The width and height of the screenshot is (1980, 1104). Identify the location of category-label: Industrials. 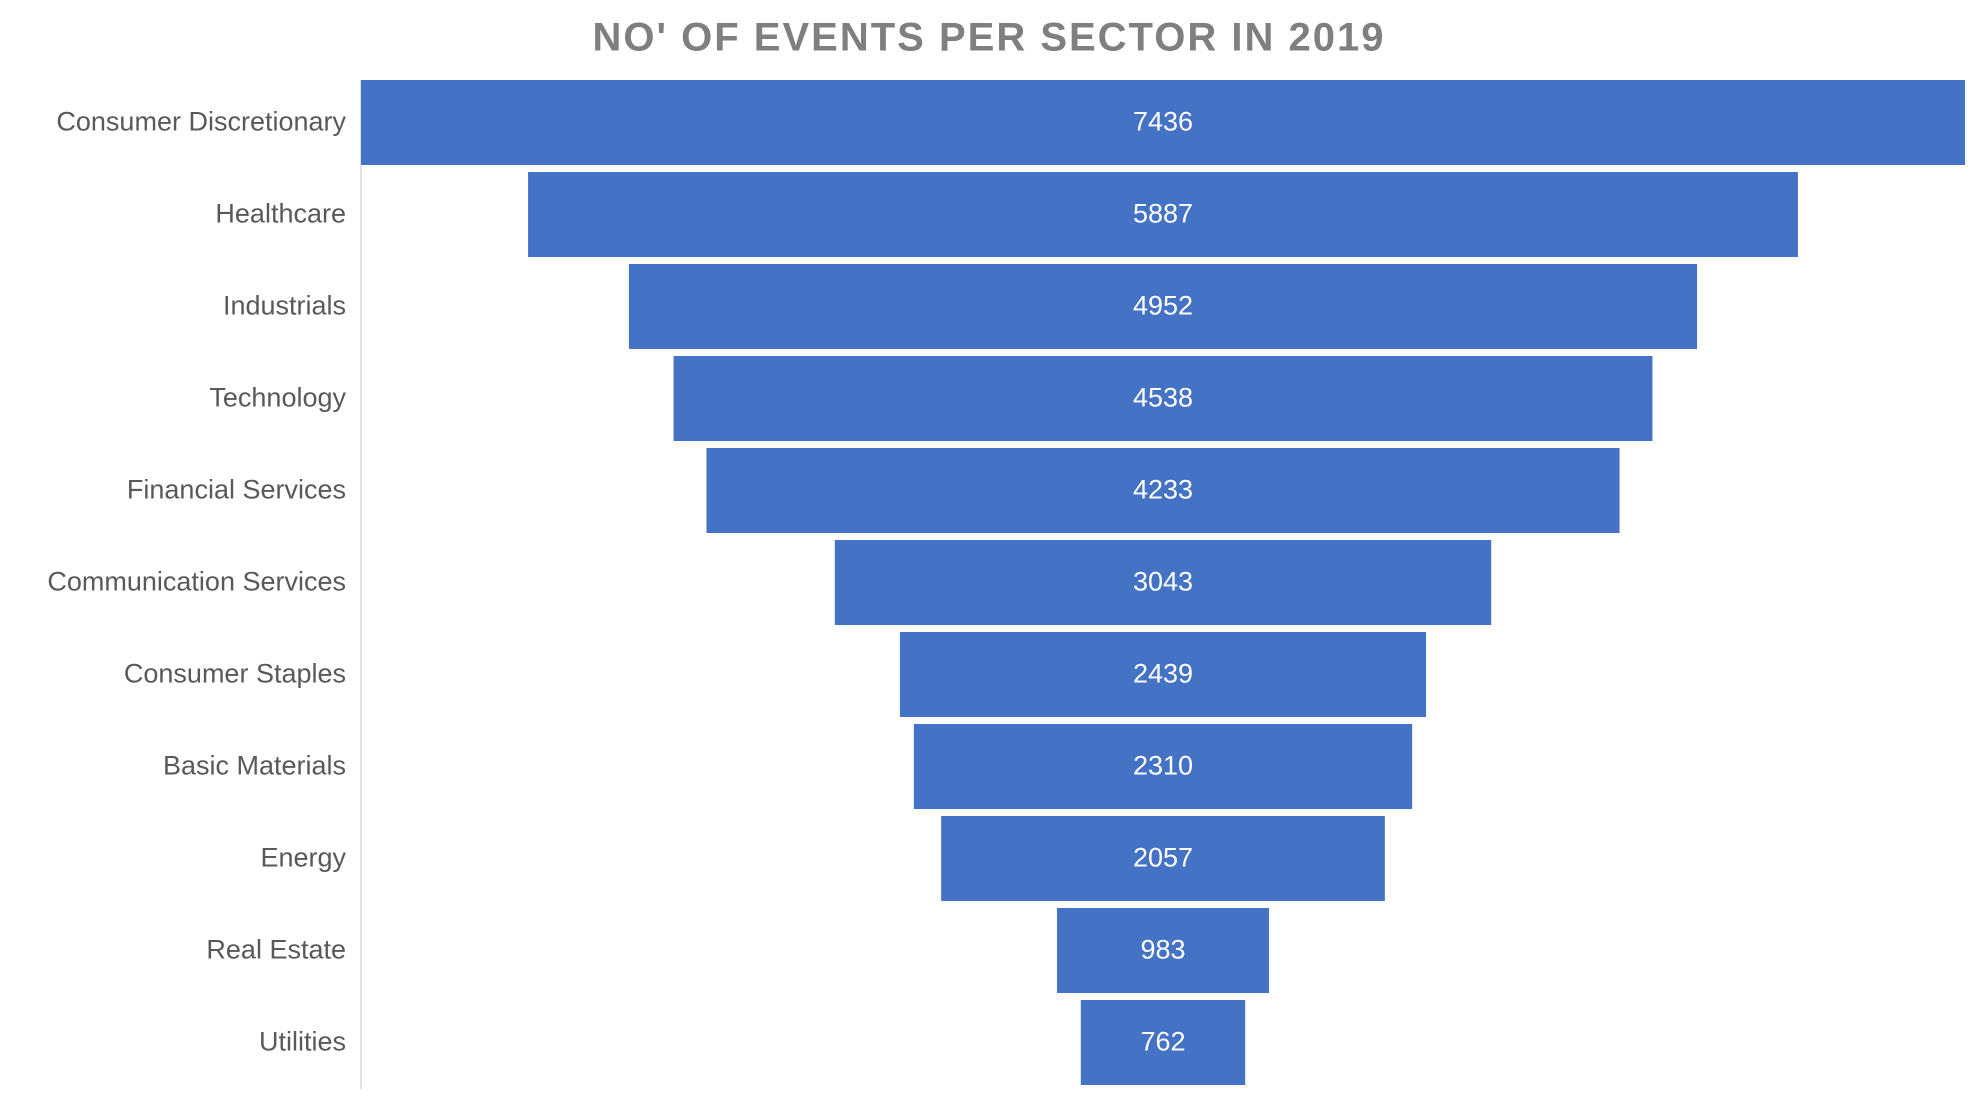
(284, 306).